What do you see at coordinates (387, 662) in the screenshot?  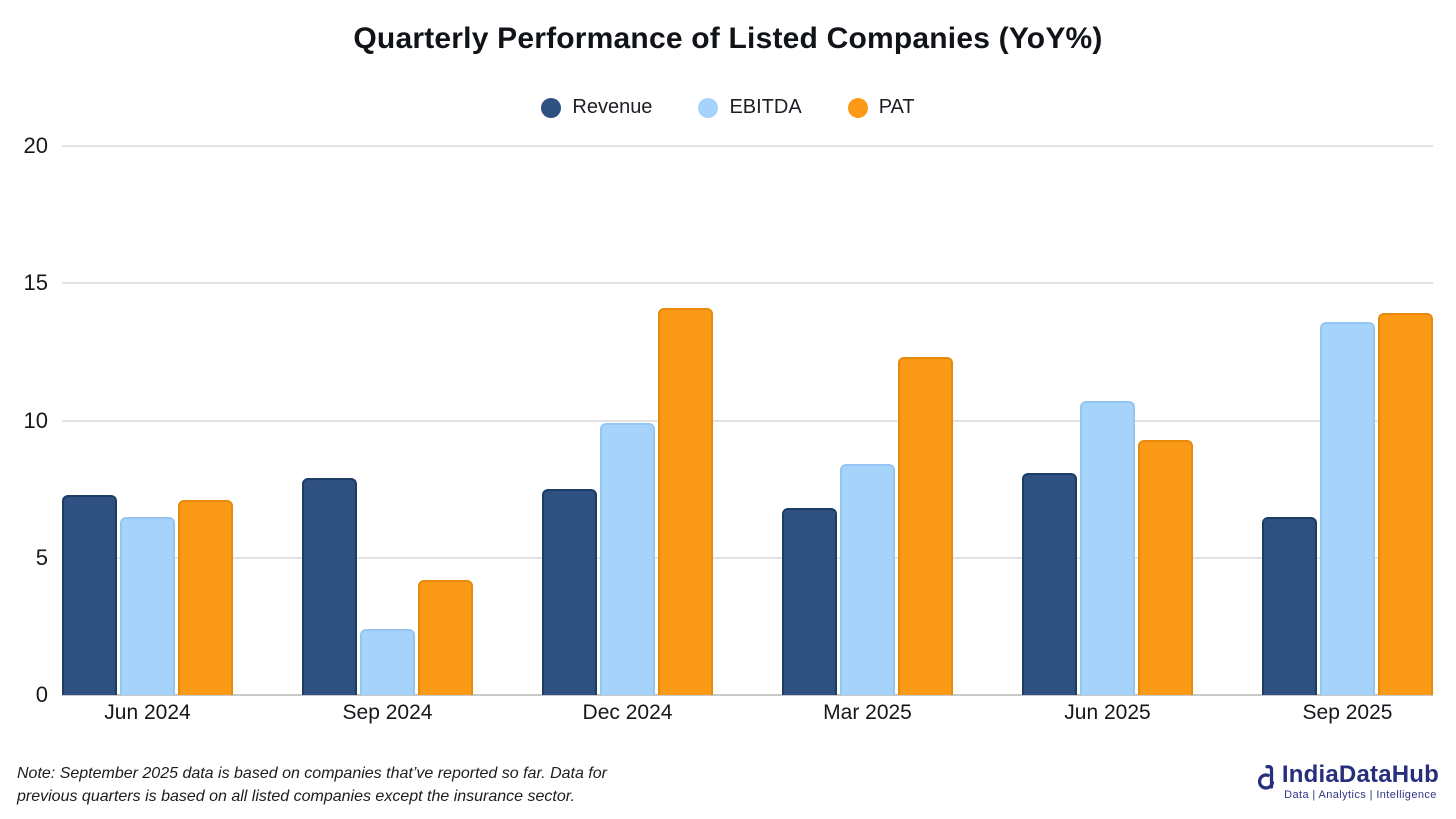 I see `bar-ebitda-sep-2024` at bounding box center [387, 662].